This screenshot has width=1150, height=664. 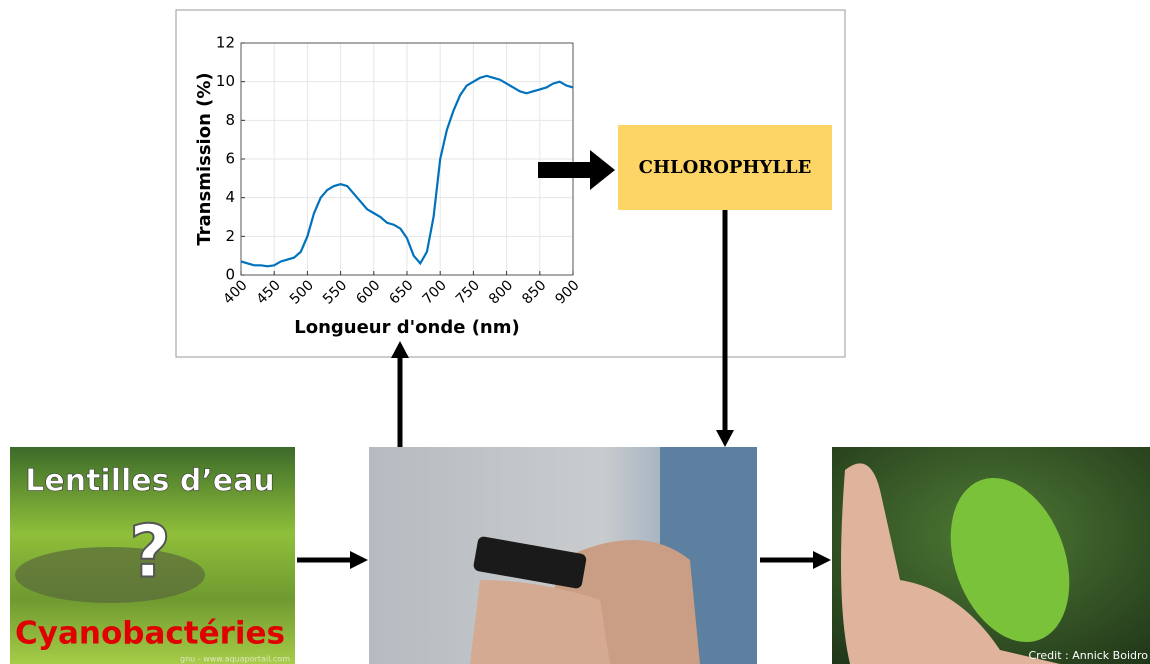 I want to click on y-tick-label: 4, so click(x=230, y=197).